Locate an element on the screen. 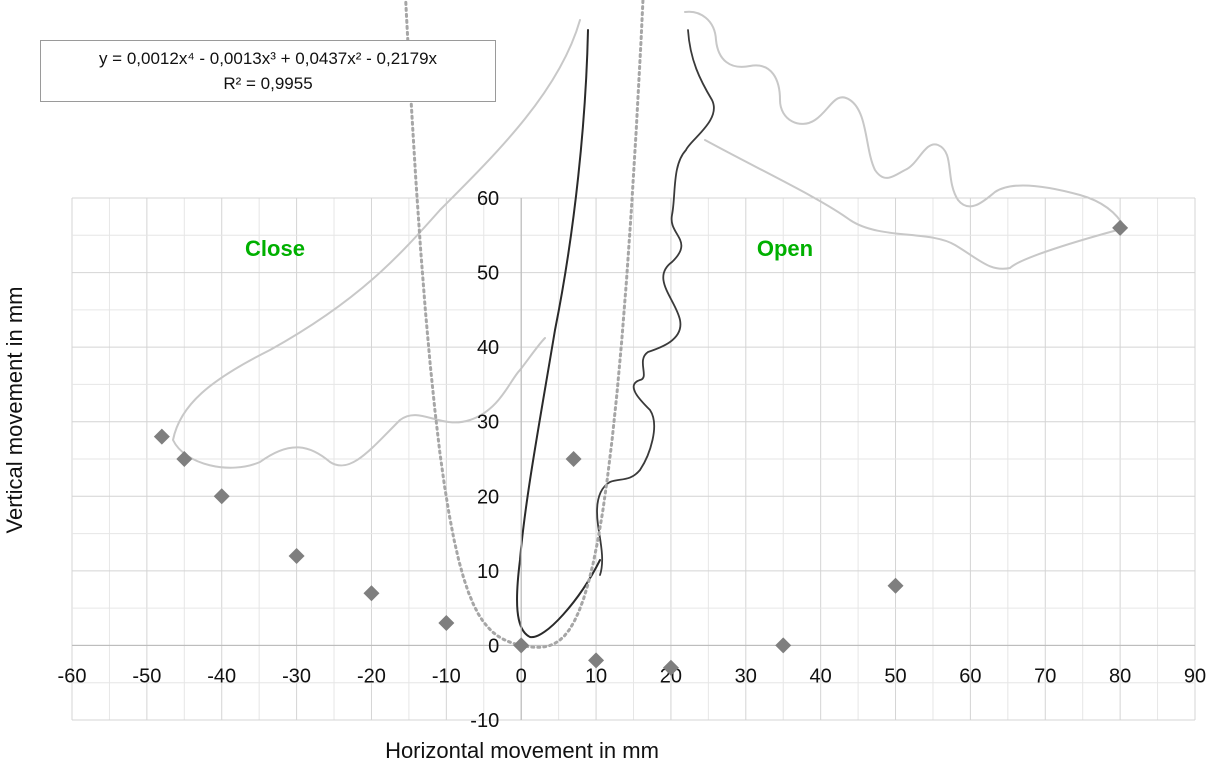 The width and height of the screenshot is (1223, 772). x-tick-label: 40 is located at coordinates (821, 676).